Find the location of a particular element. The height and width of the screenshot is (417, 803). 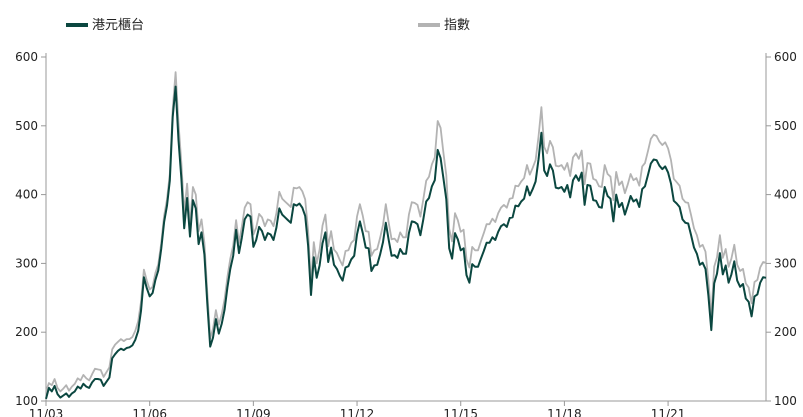

y-tick-right-label: 500 is located at coordinates (785, 126).